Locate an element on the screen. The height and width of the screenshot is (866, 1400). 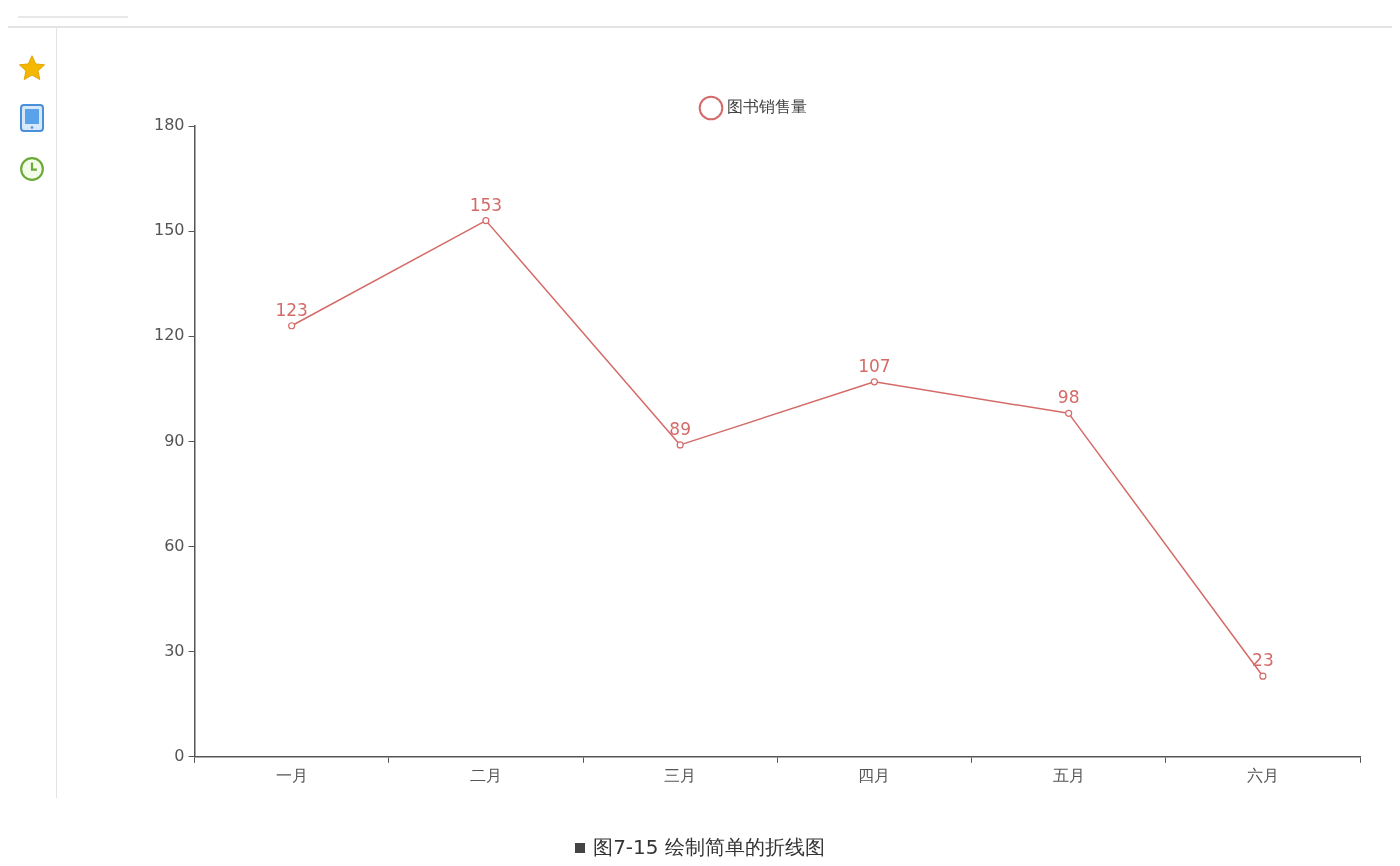
data-label: 98 is located at coordinates (1068, 397).